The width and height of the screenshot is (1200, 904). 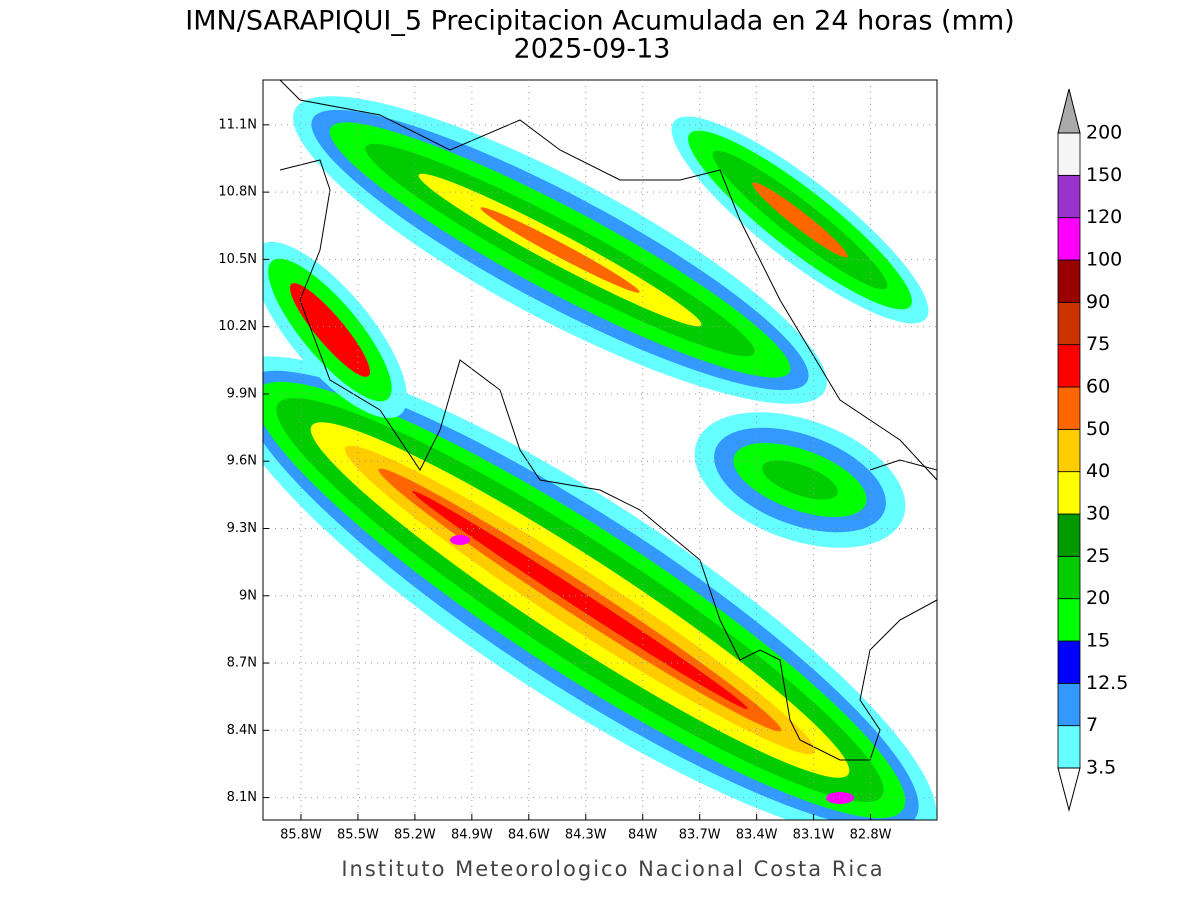 I want to click on y-tick-label: 8.4N, so click(x=242, y=730).